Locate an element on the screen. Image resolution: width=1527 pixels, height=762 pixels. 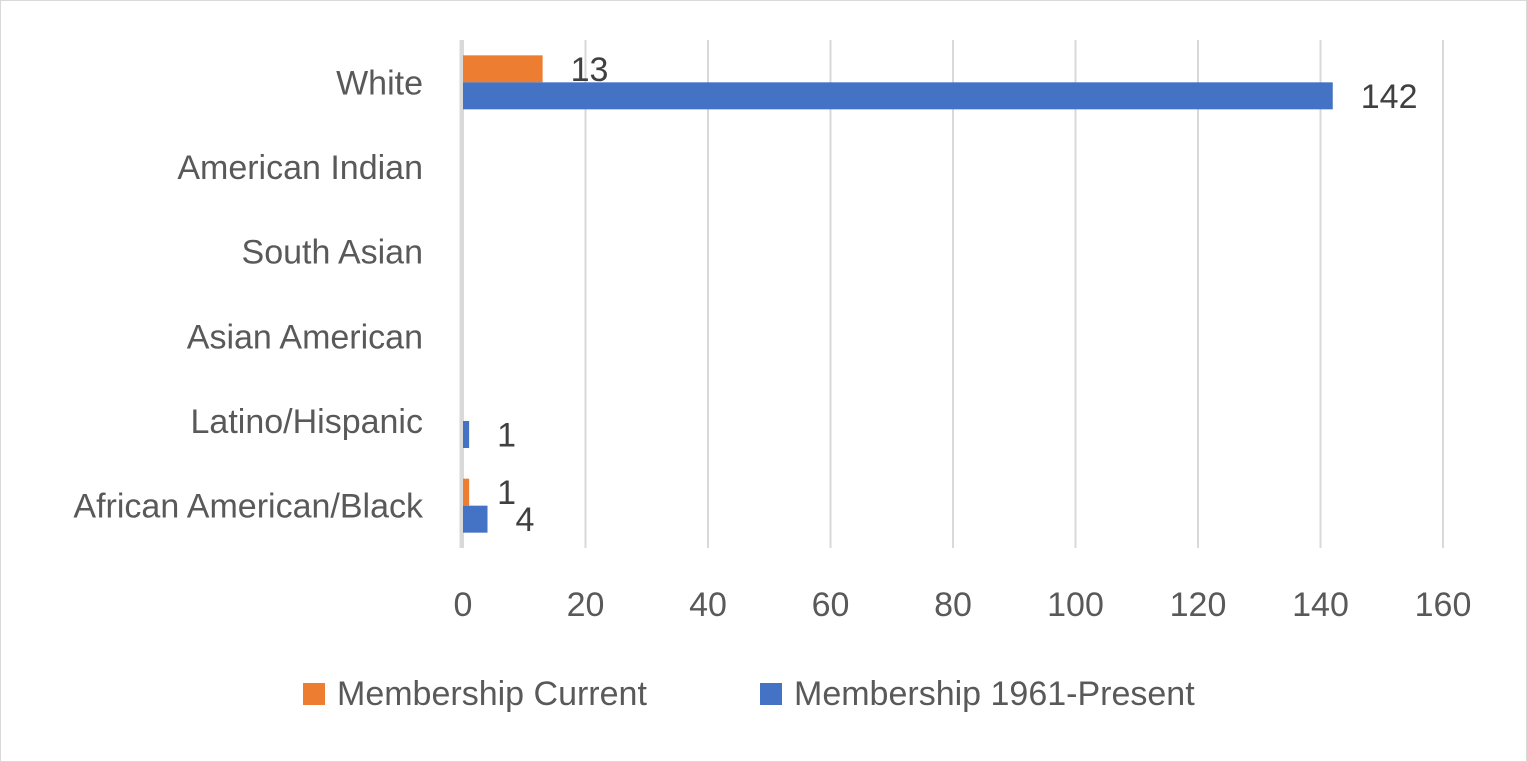
x-tick-label: 140 is located at coordinates (1320, 605).